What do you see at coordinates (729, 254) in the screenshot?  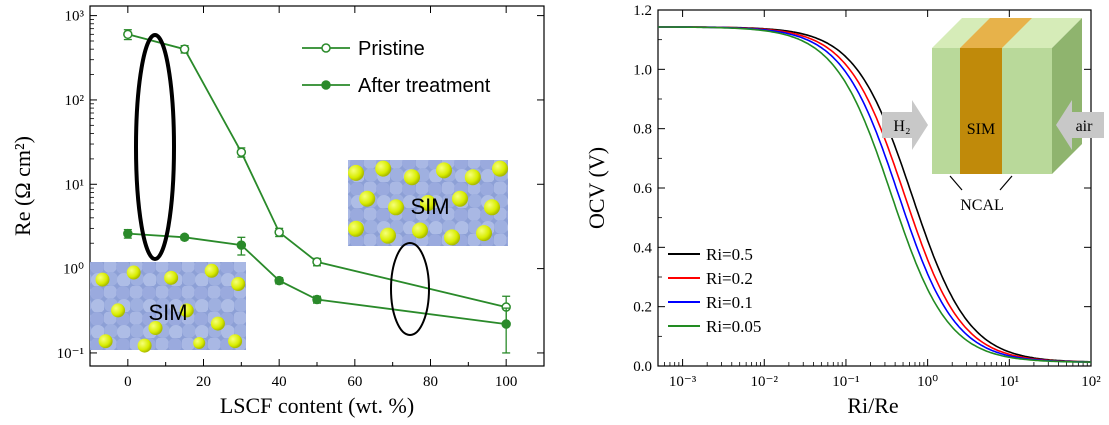 I see `legend-label: Ri=0.5` at bounding box center [729, 254].